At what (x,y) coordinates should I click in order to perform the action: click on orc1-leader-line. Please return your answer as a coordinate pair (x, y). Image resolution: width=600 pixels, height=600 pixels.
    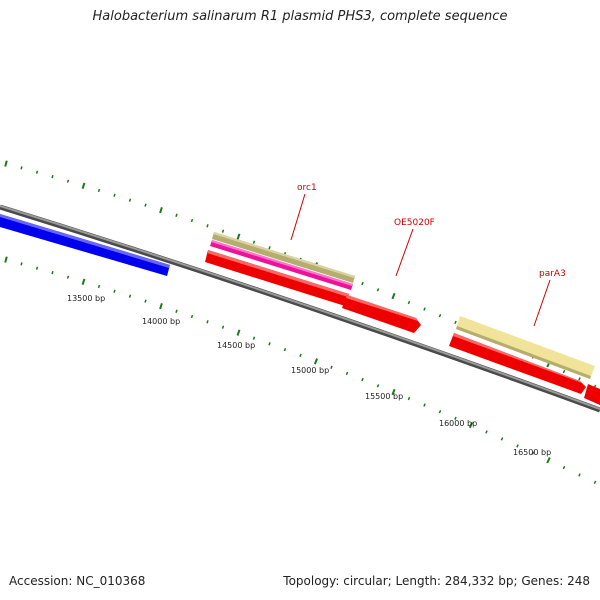
    Looking at the image, I should click on (298, 217).